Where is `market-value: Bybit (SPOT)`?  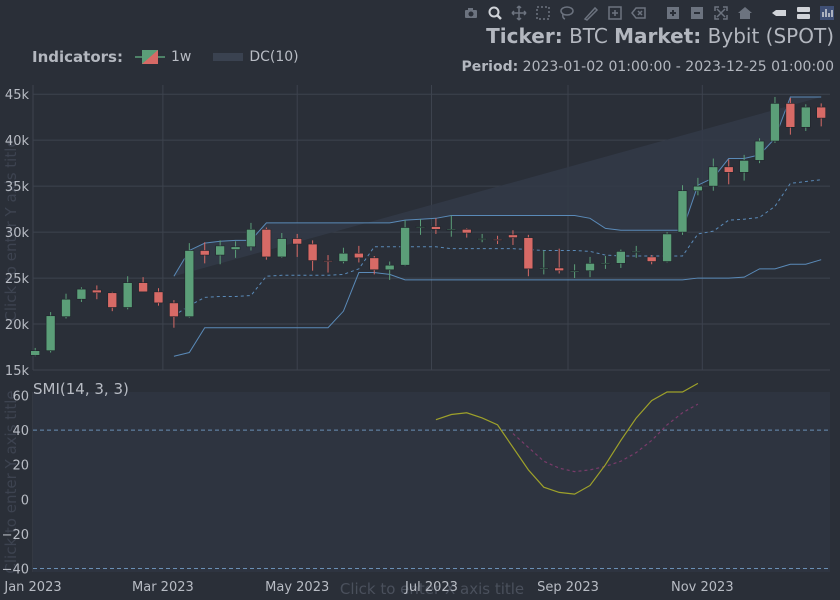
market-value: Bybit (SPOT) is located at coordinates (770, 36).